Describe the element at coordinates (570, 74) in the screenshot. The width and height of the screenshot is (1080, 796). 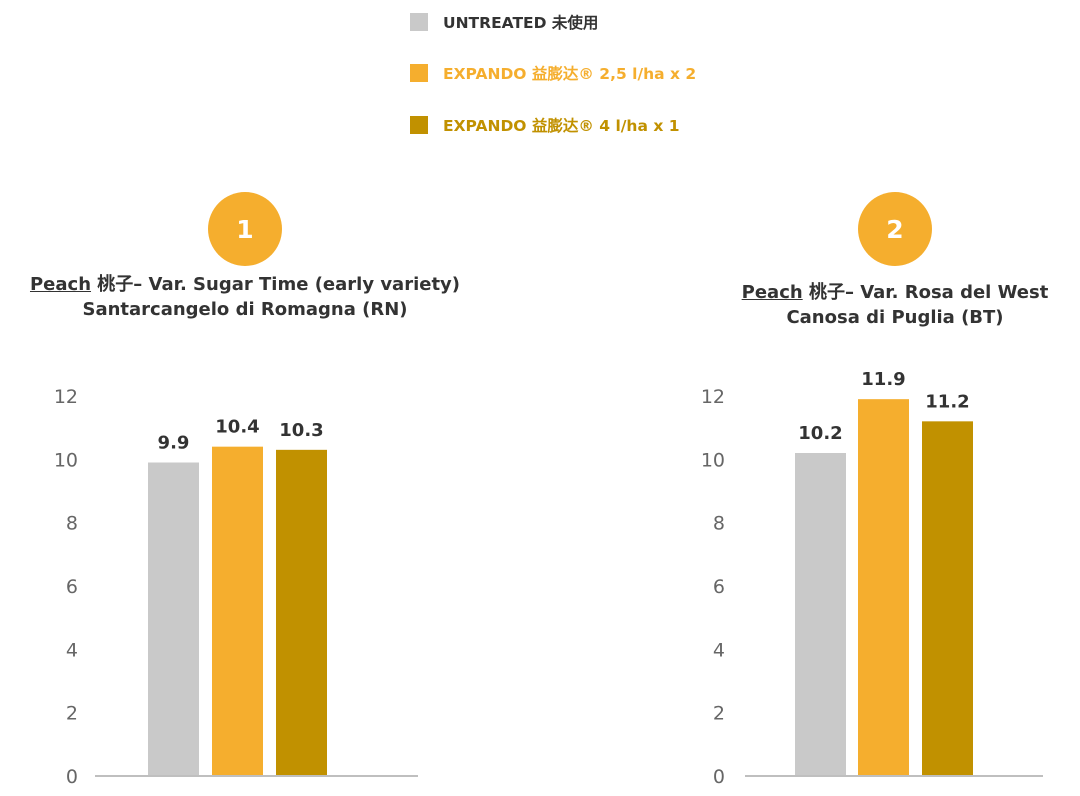
I see `legend-label-expando-2-5: EXPANDO 益膨达® 2,5 l/ha x 2` at that location.